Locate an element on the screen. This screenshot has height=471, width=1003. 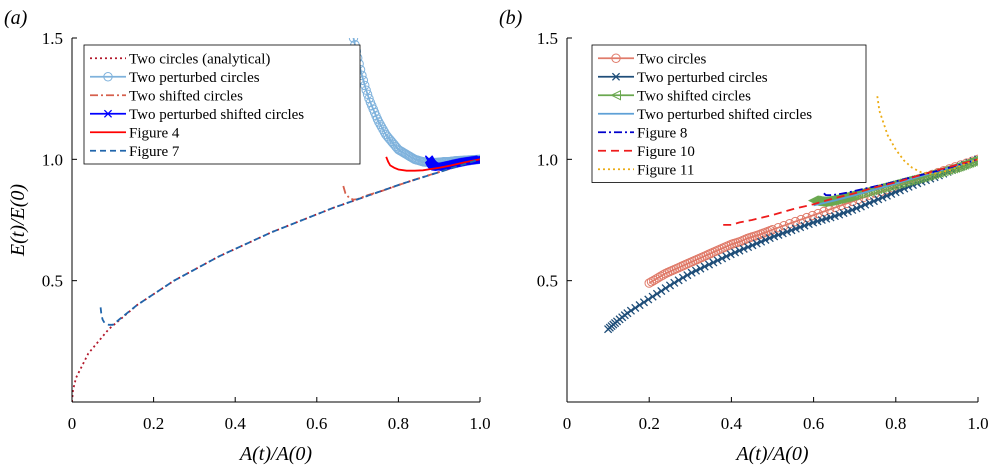
legend-box is located at coordinates (729, 113).